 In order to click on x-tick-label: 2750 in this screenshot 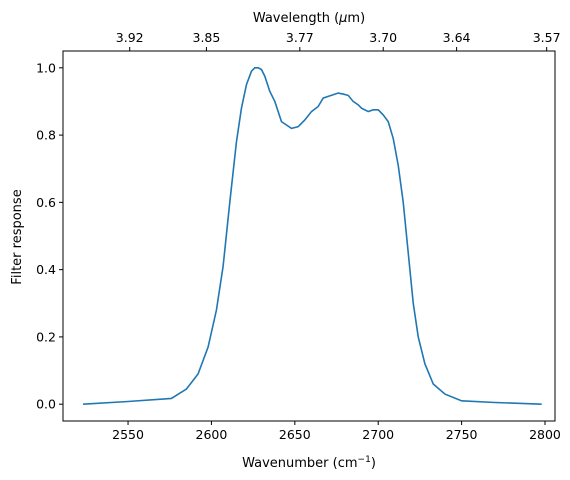, I will do `click(462, 434)`.